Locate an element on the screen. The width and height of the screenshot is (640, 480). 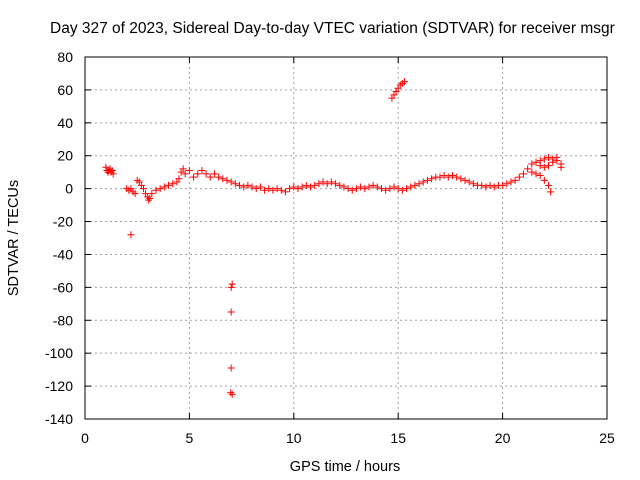
x-tick-label: 10 is located at coordinates (294, 438).